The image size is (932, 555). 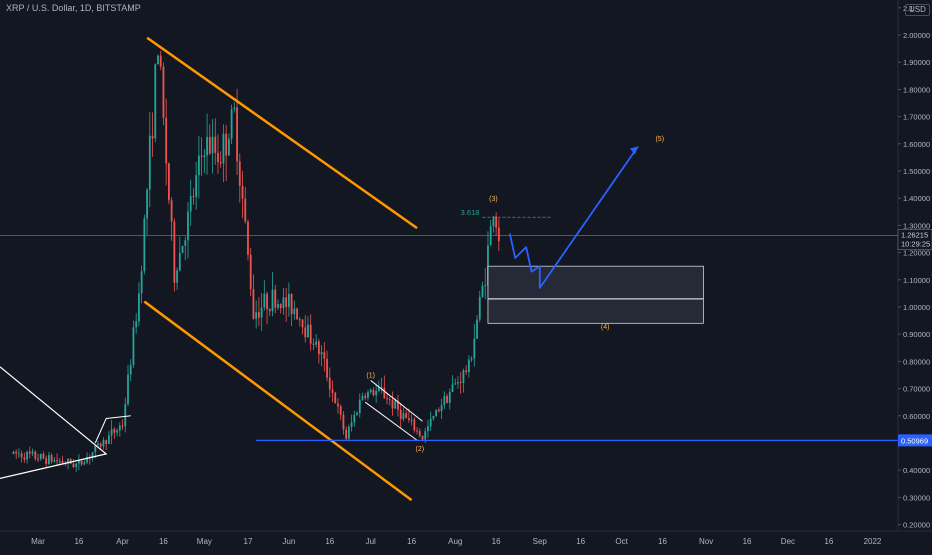 I want to click on x-tick-label: Dec, so click(x=788, y=541).